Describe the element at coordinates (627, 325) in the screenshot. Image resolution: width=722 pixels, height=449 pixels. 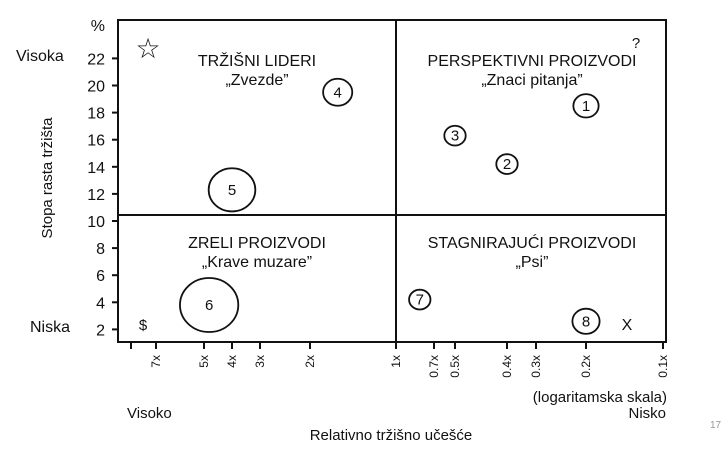
I see `x-mark-icon: X` at that location.